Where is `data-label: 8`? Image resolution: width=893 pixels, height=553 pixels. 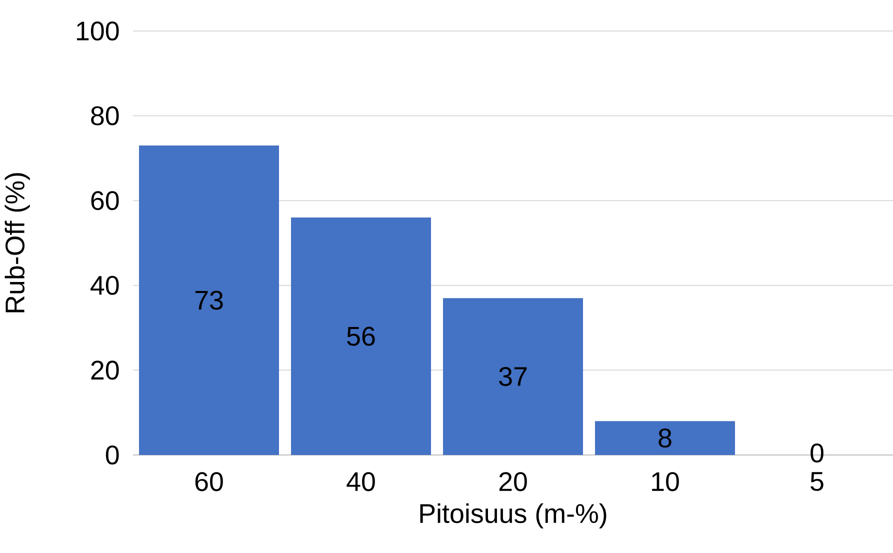
data-label: 8 is located at coordinates (665, 438).